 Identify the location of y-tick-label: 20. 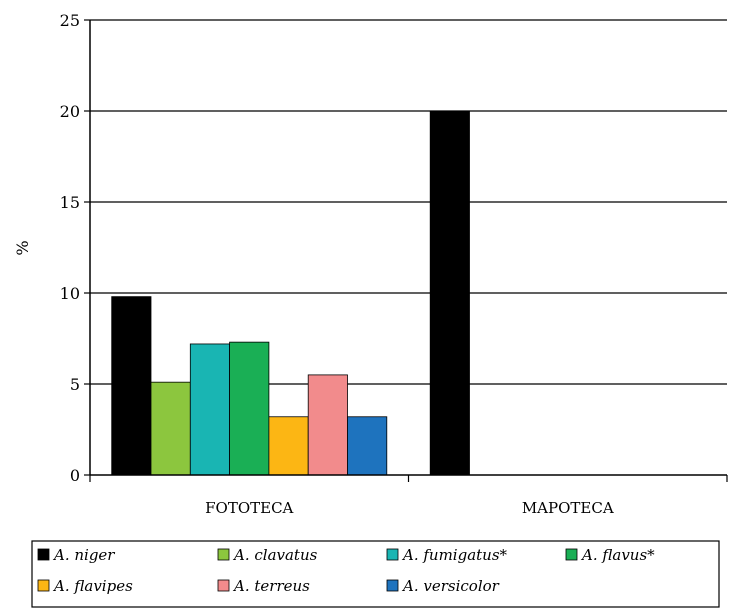
(70, 111).